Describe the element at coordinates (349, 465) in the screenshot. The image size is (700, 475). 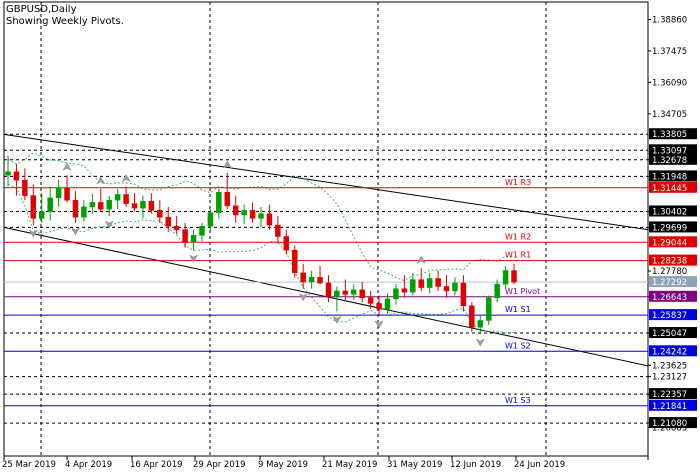
I see `x-axis-label: 21 May 2019` at that location.